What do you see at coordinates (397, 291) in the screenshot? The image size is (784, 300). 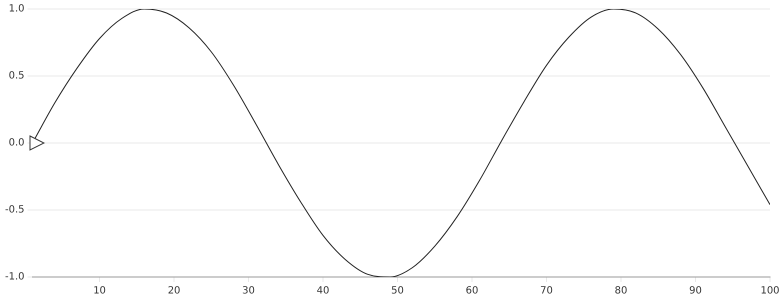 I see `x-tick-label: 50` at bounding box center [397, 291].